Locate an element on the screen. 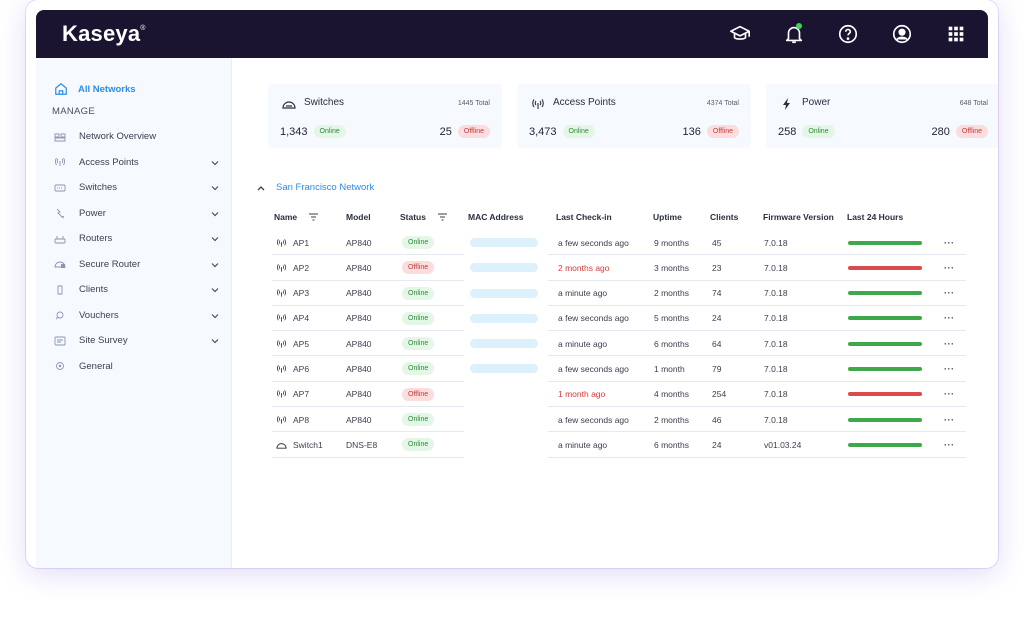 The height and width of the screenshot is (620, 1024). sidebar-item-routers: Routers is located at coordinates (136, 239).